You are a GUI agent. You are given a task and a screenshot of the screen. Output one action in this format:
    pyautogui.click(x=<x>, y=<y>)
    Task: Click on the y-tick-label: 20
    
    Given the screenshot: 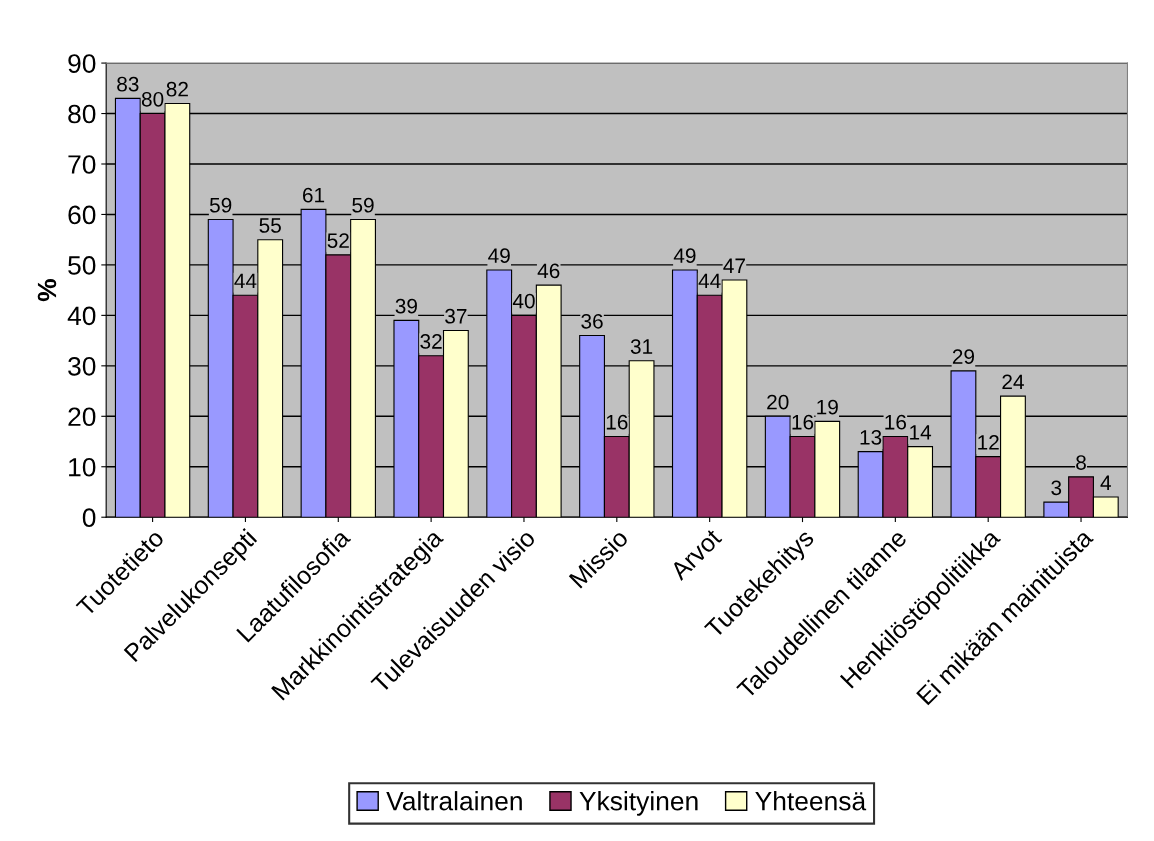 What is the action you would take?
    pyautogui.click(x=82, y=417)
    